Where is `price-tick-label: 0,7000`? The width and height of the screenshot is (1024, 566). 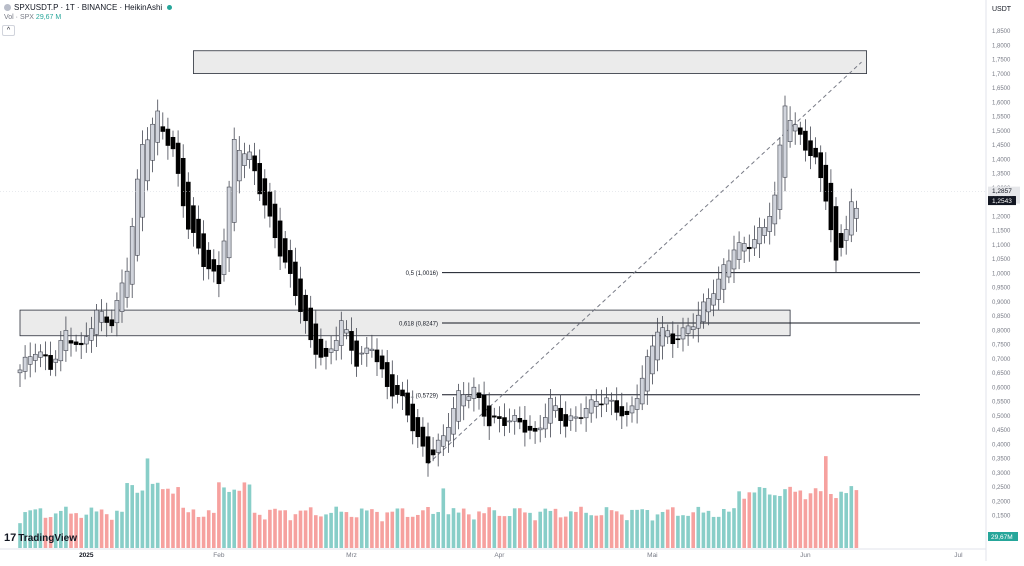
price-tick-label: 0,7000 is located at coordinates (1001, 360).